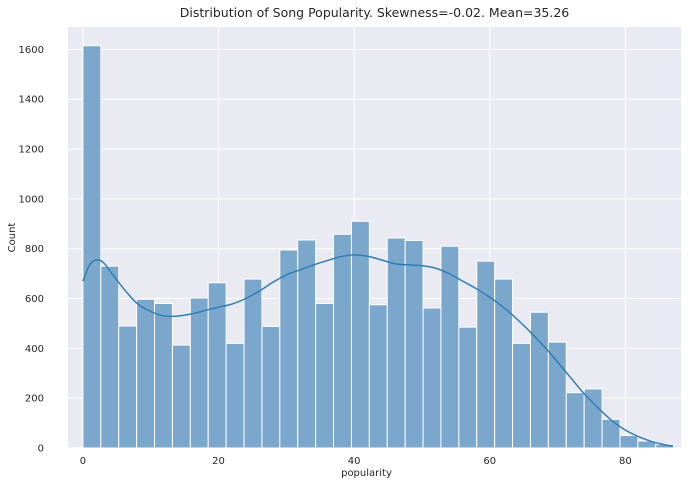  Describe the element at coordinates (31, 100) in the screenshot. I see `y-tick-label: 1400` at that location.